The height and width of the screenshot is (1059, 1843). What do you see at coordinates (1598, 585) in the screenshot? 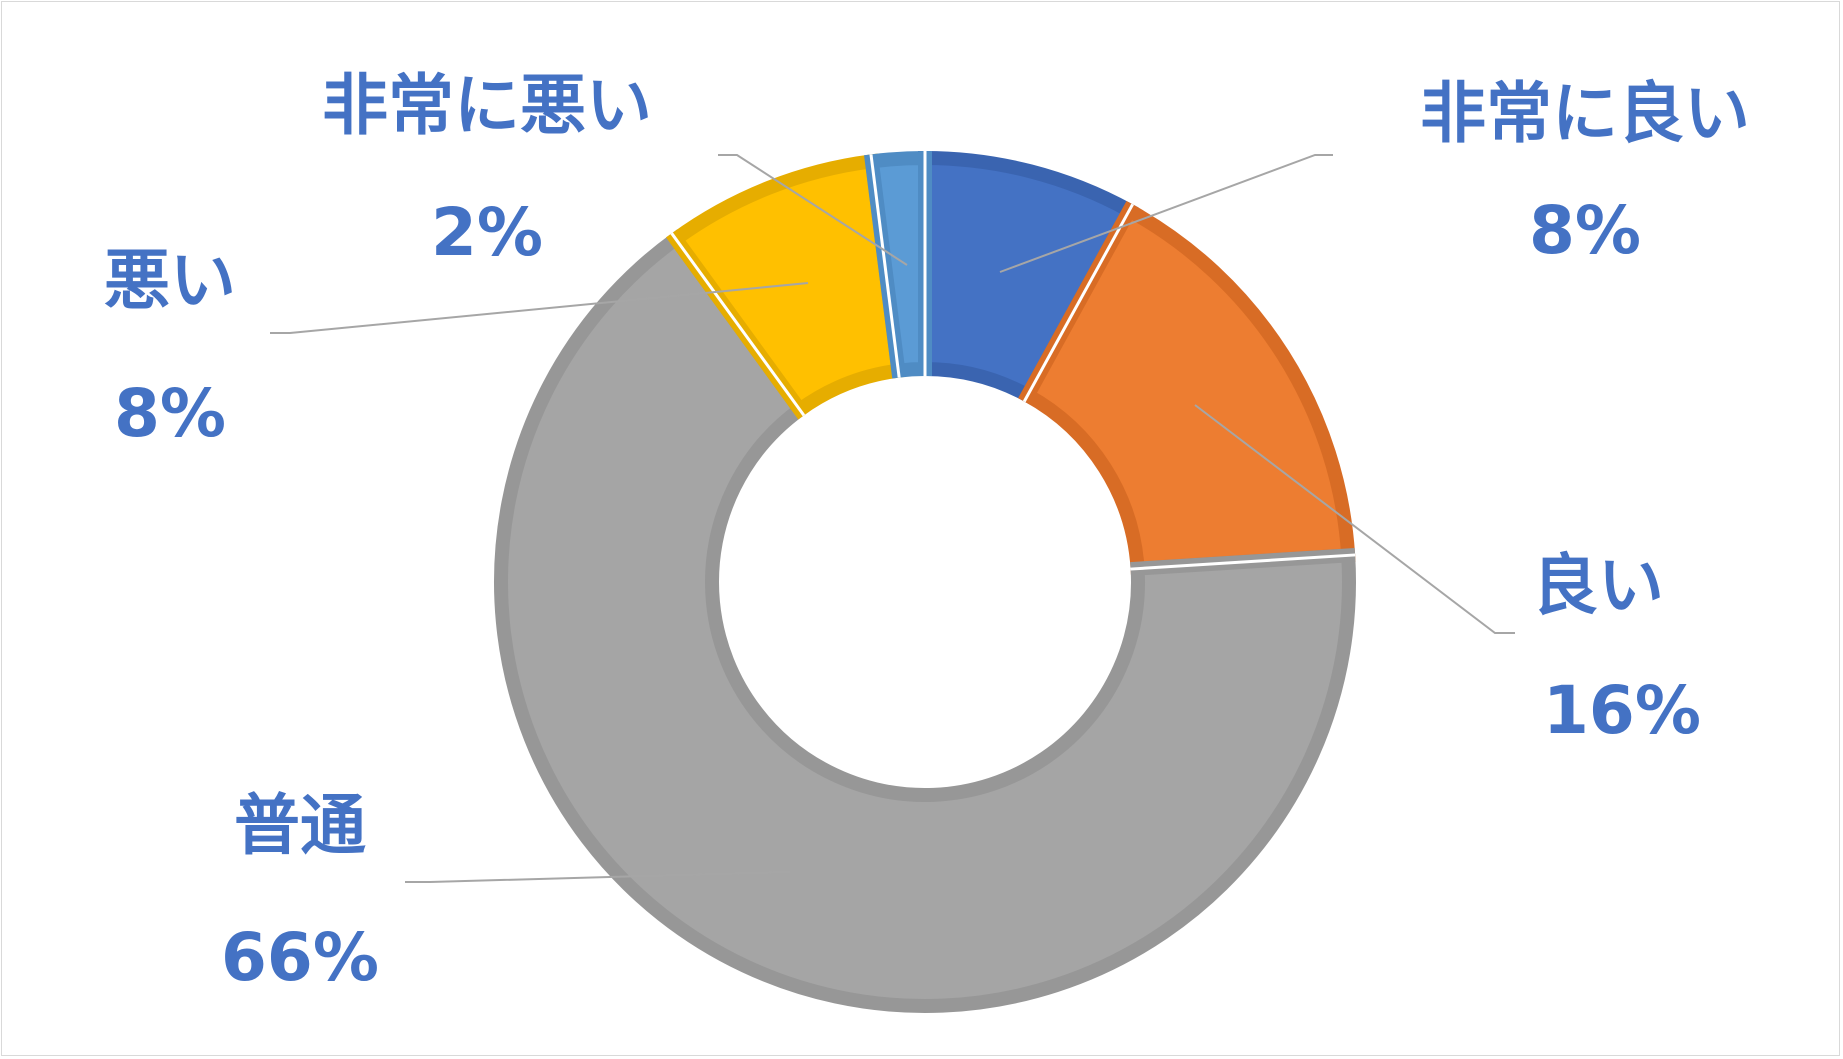
I see `label-good: 良い` at bounding box center [1598, 585].